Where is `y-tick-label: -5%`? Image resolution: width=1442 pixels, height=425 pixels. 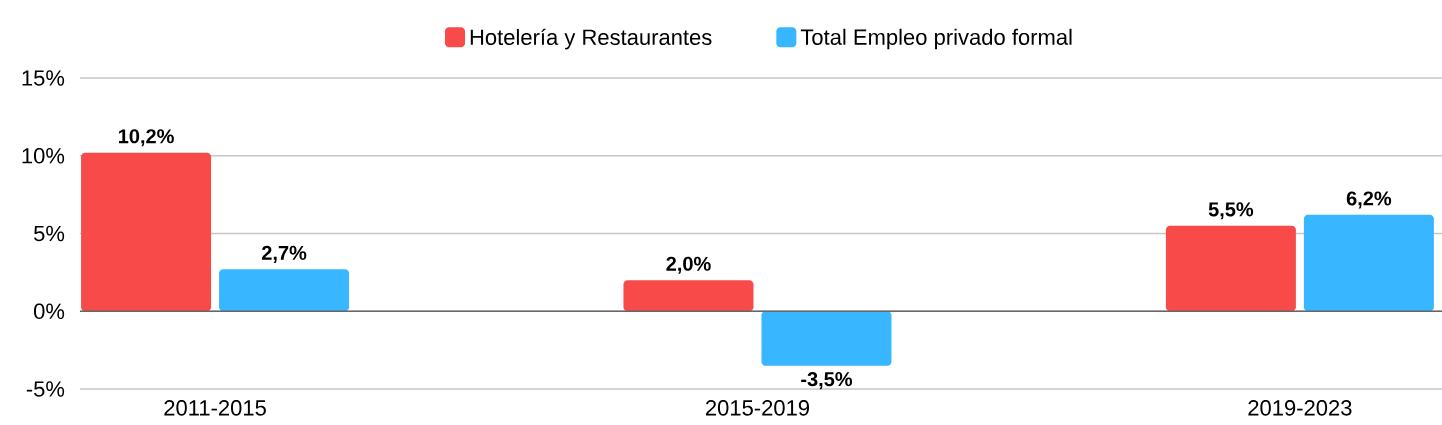 y-tick-label: -5% is located at coordinates (45, 389).